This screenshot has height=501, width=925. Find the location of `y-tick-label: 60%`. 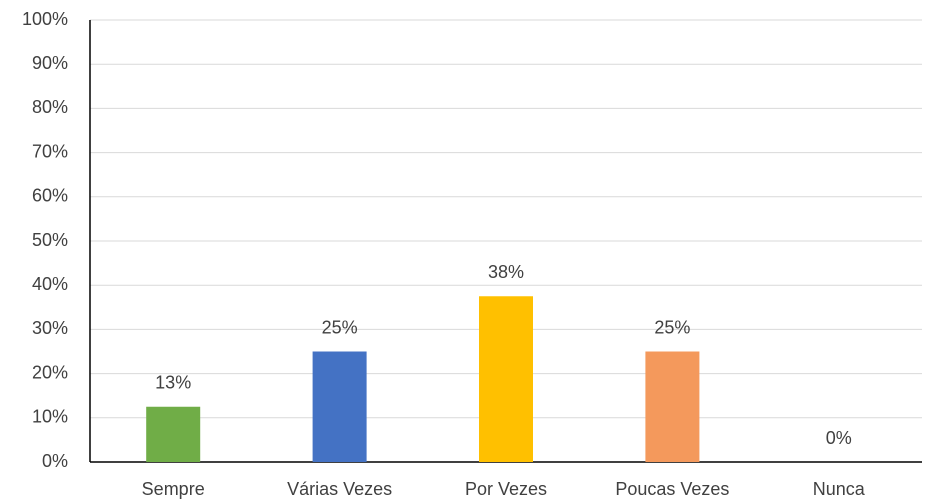

y-tick-label: 60% is located at coordinates (50, 196).